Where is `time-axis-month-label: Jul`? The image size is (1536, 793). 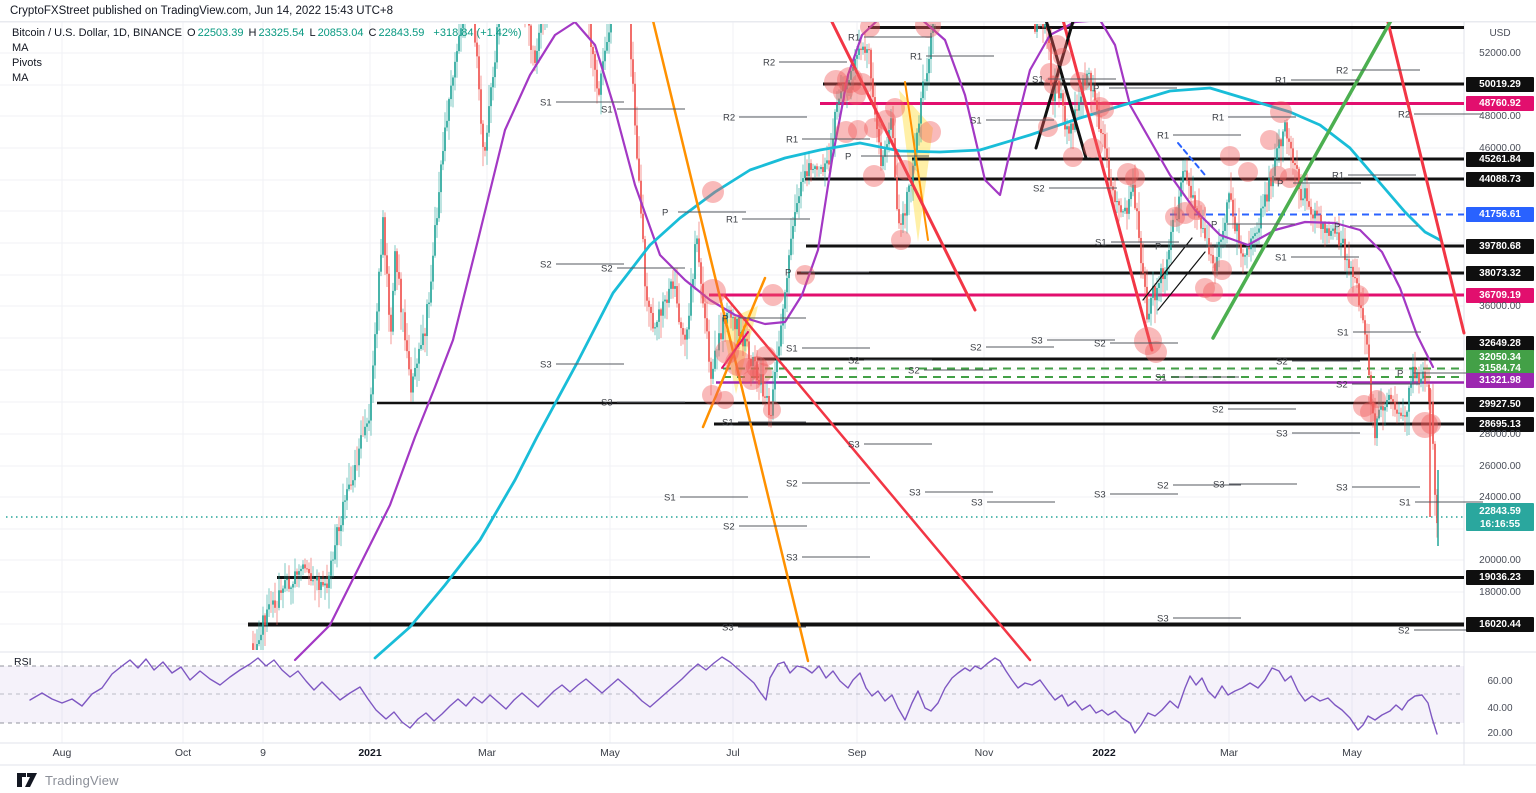 time-axis-month-label: Jul is located at coordinates (733, 753).